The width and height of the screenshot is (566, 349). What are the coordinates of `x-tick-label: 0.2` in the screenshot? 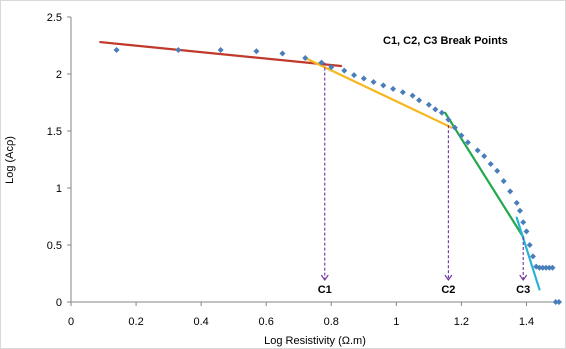 It's located at (135, 322).